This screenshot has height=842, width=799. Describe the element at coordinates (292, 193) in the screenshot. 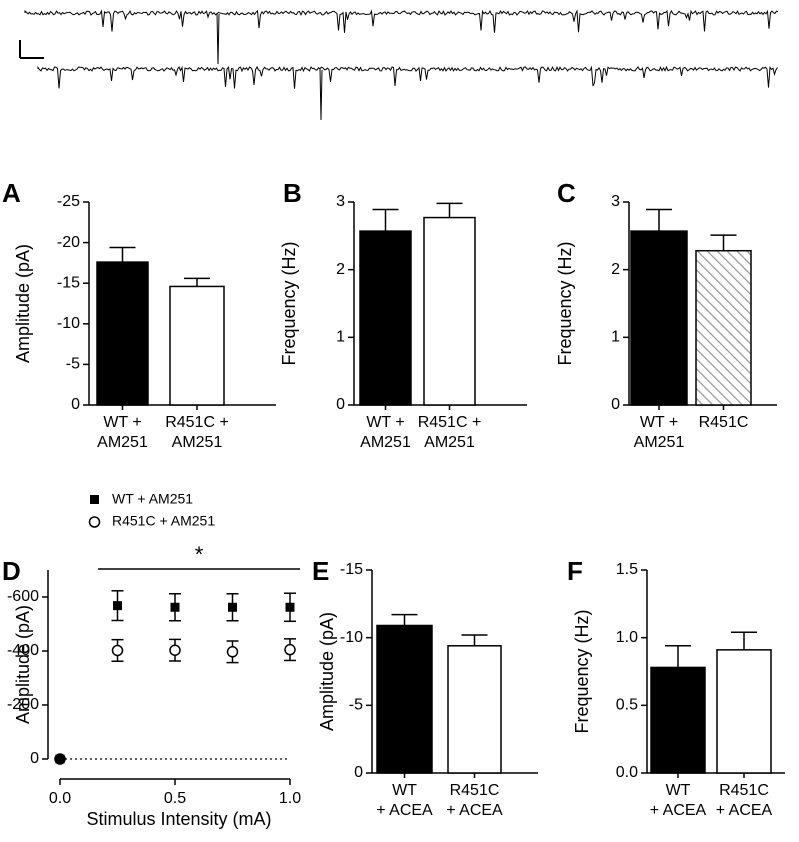

I see `panel-letter: B` at that location.